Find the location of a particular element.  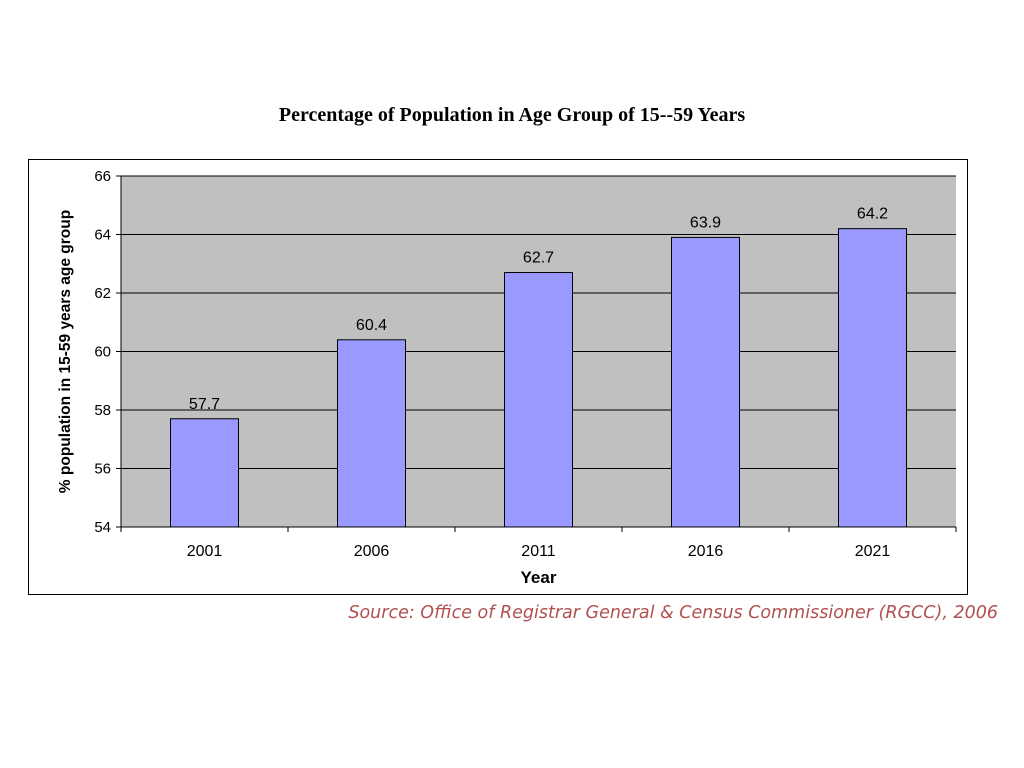

x-axis-title: Year is located at coordinates (539, 577).